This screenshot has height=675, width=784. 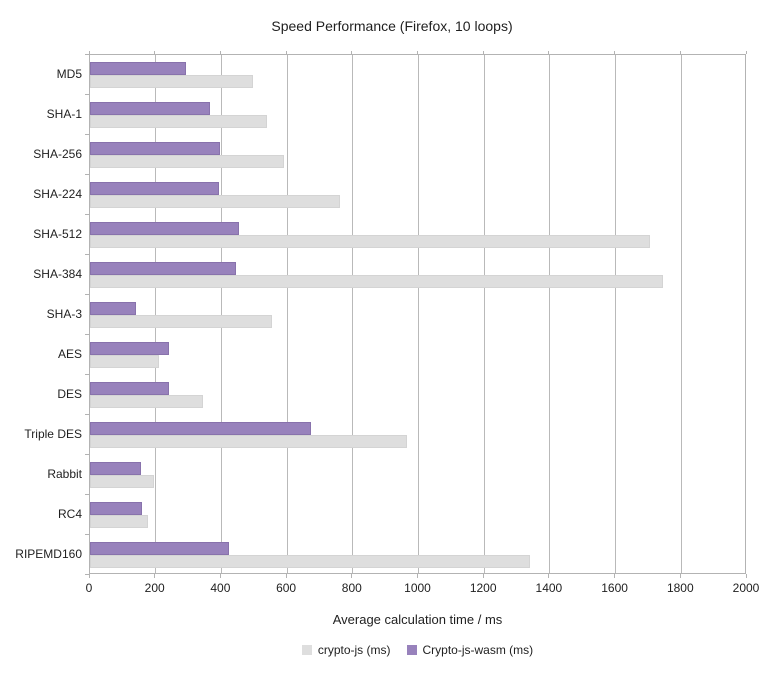 What do you see at coordinates (165, 228) in the screenshot?
I see `bar-sha-512-crypto-js-wasm` at bounding box center [165, 228].